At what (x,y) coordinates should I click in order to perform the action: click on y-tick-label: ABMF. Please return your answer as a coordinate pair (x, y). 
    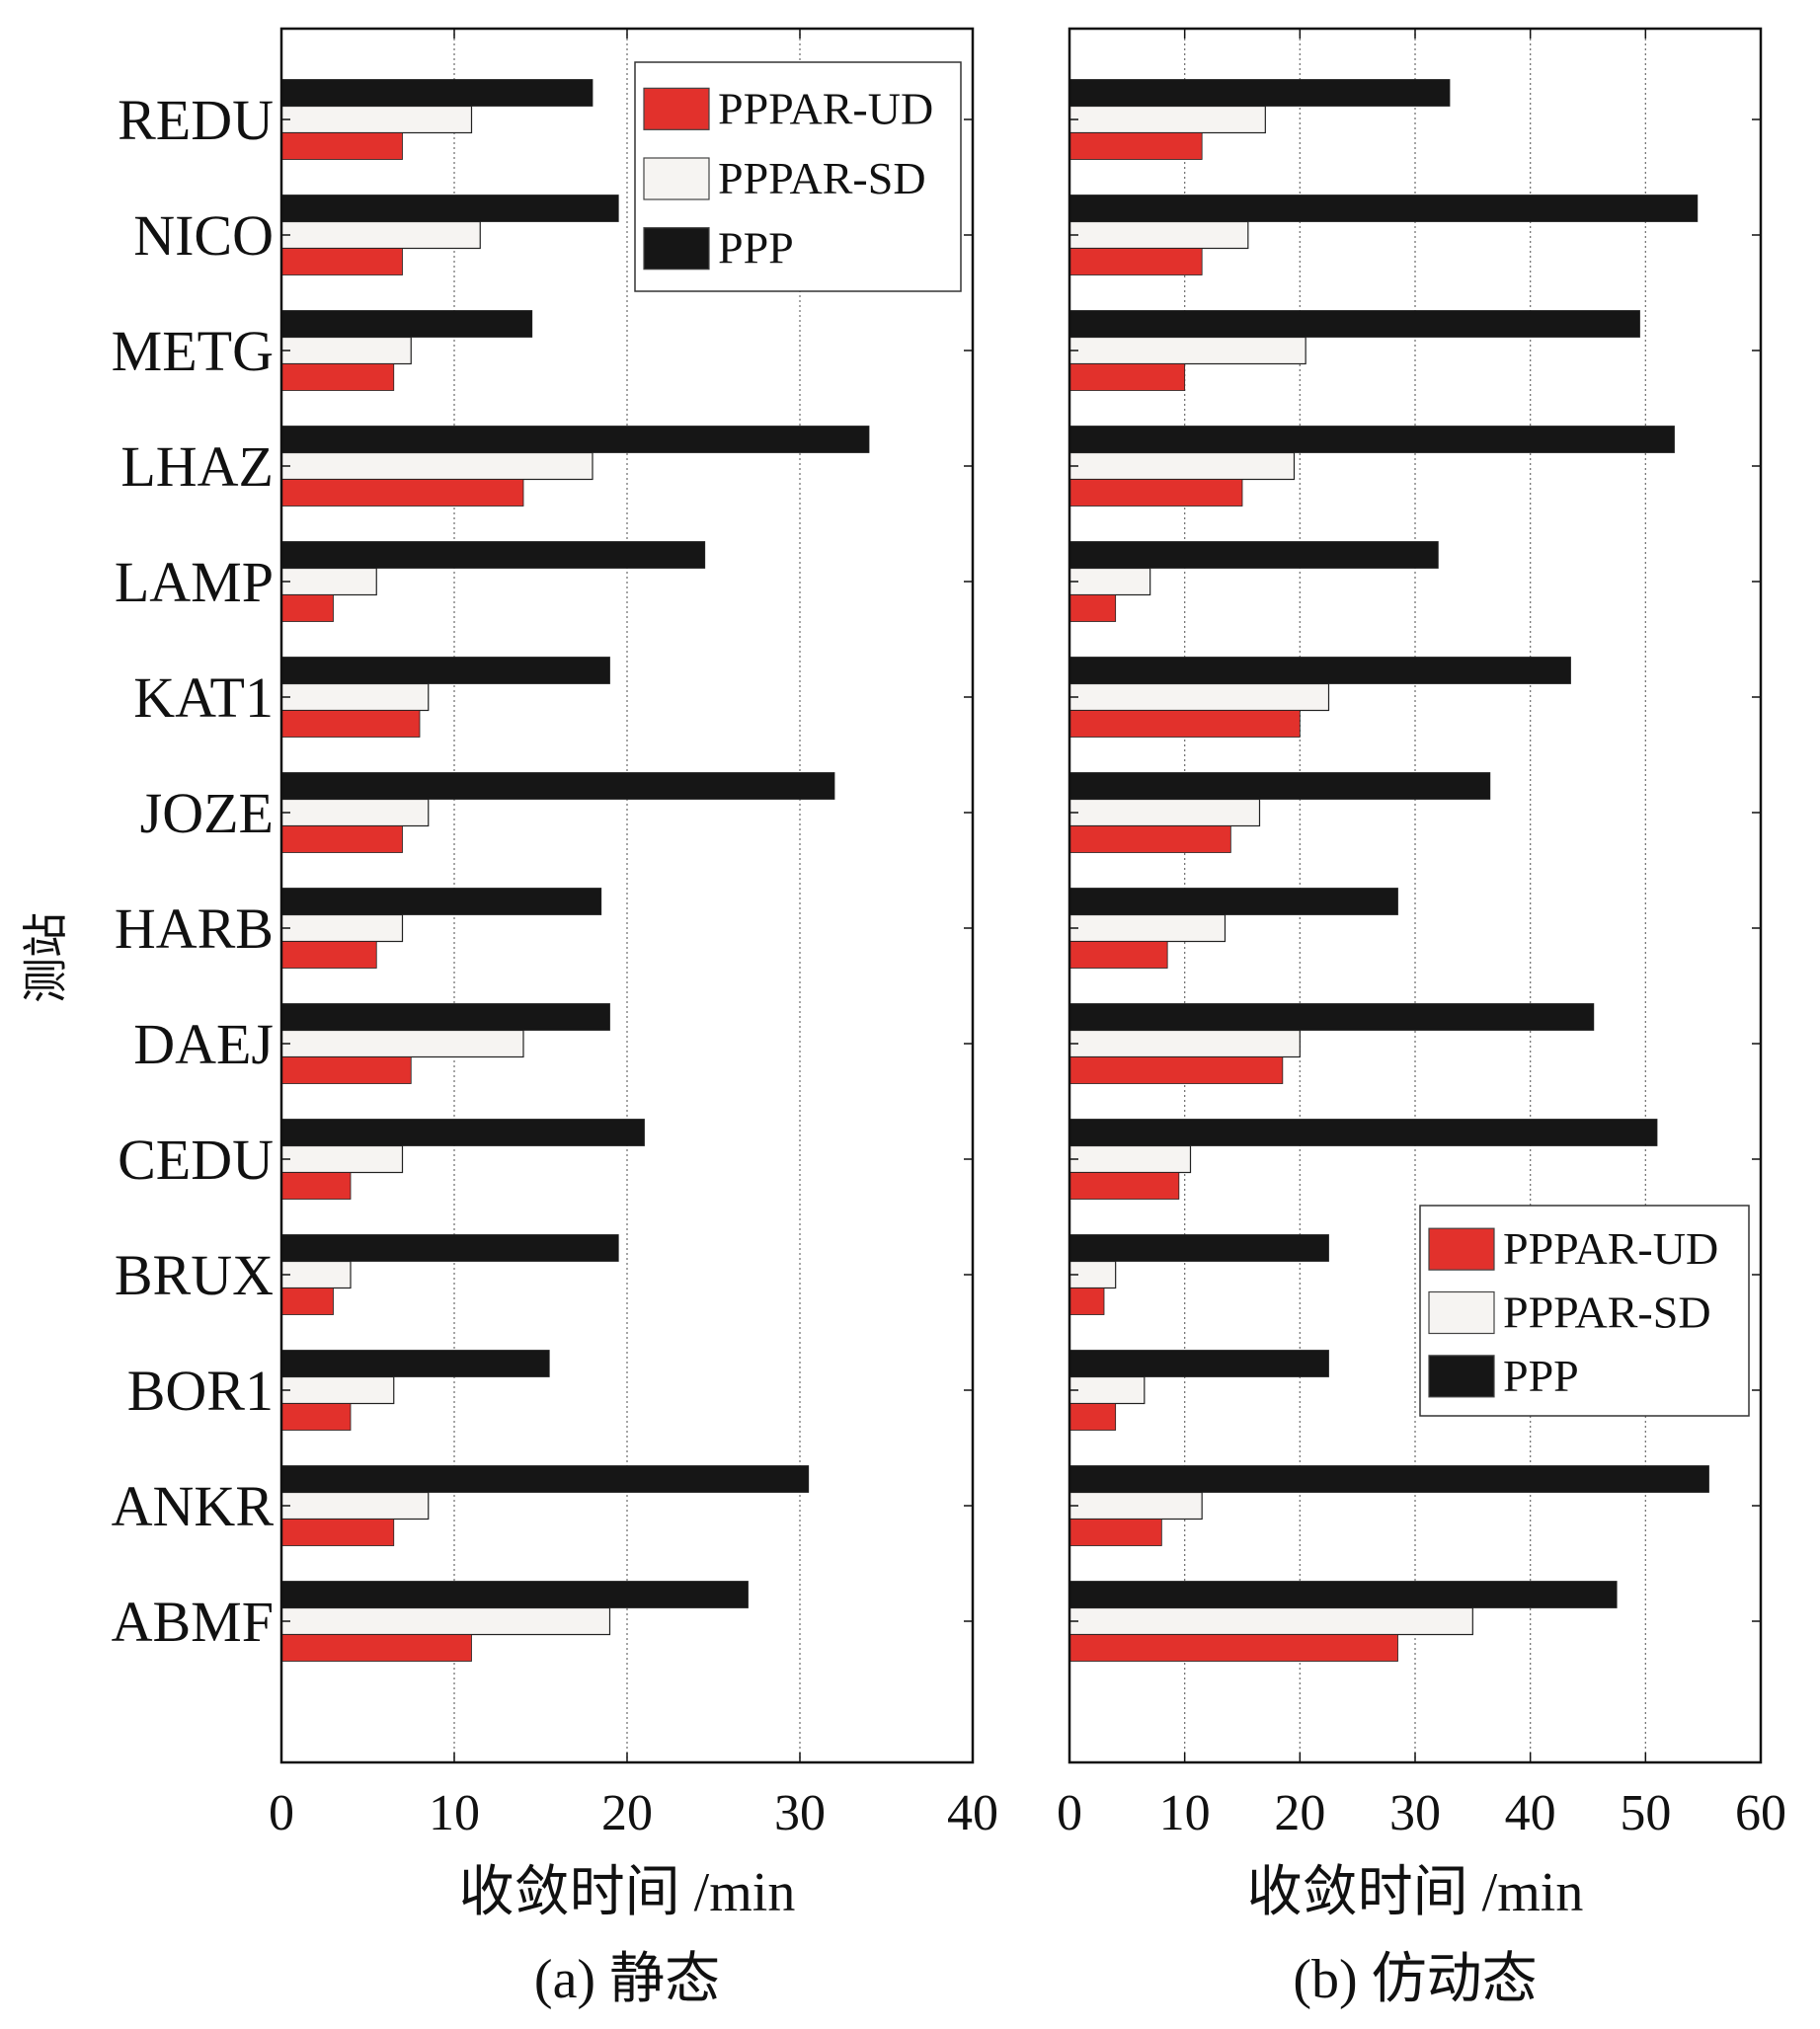
    Looking at the image, I should click on (193, 1622).